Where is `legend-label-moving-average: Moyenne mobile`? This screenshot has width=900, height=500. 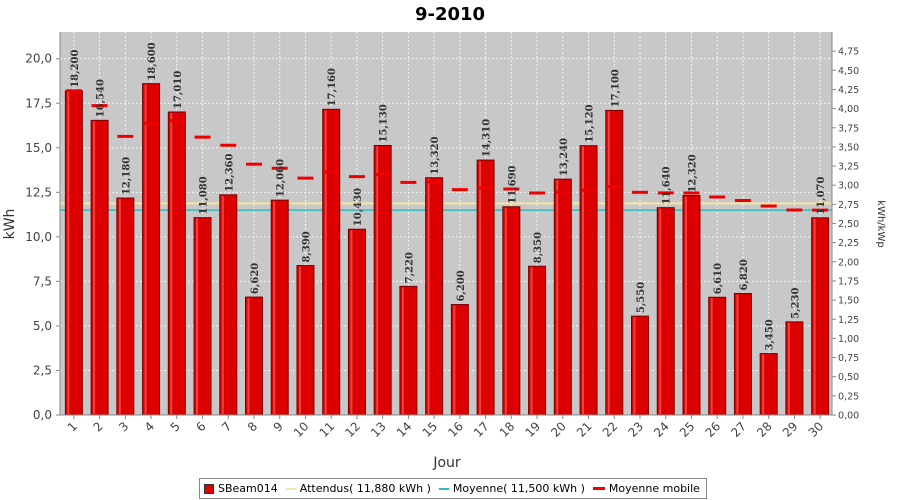
legend-label-moving-average: Moyenne mobile is located at coordinates (654, 488).